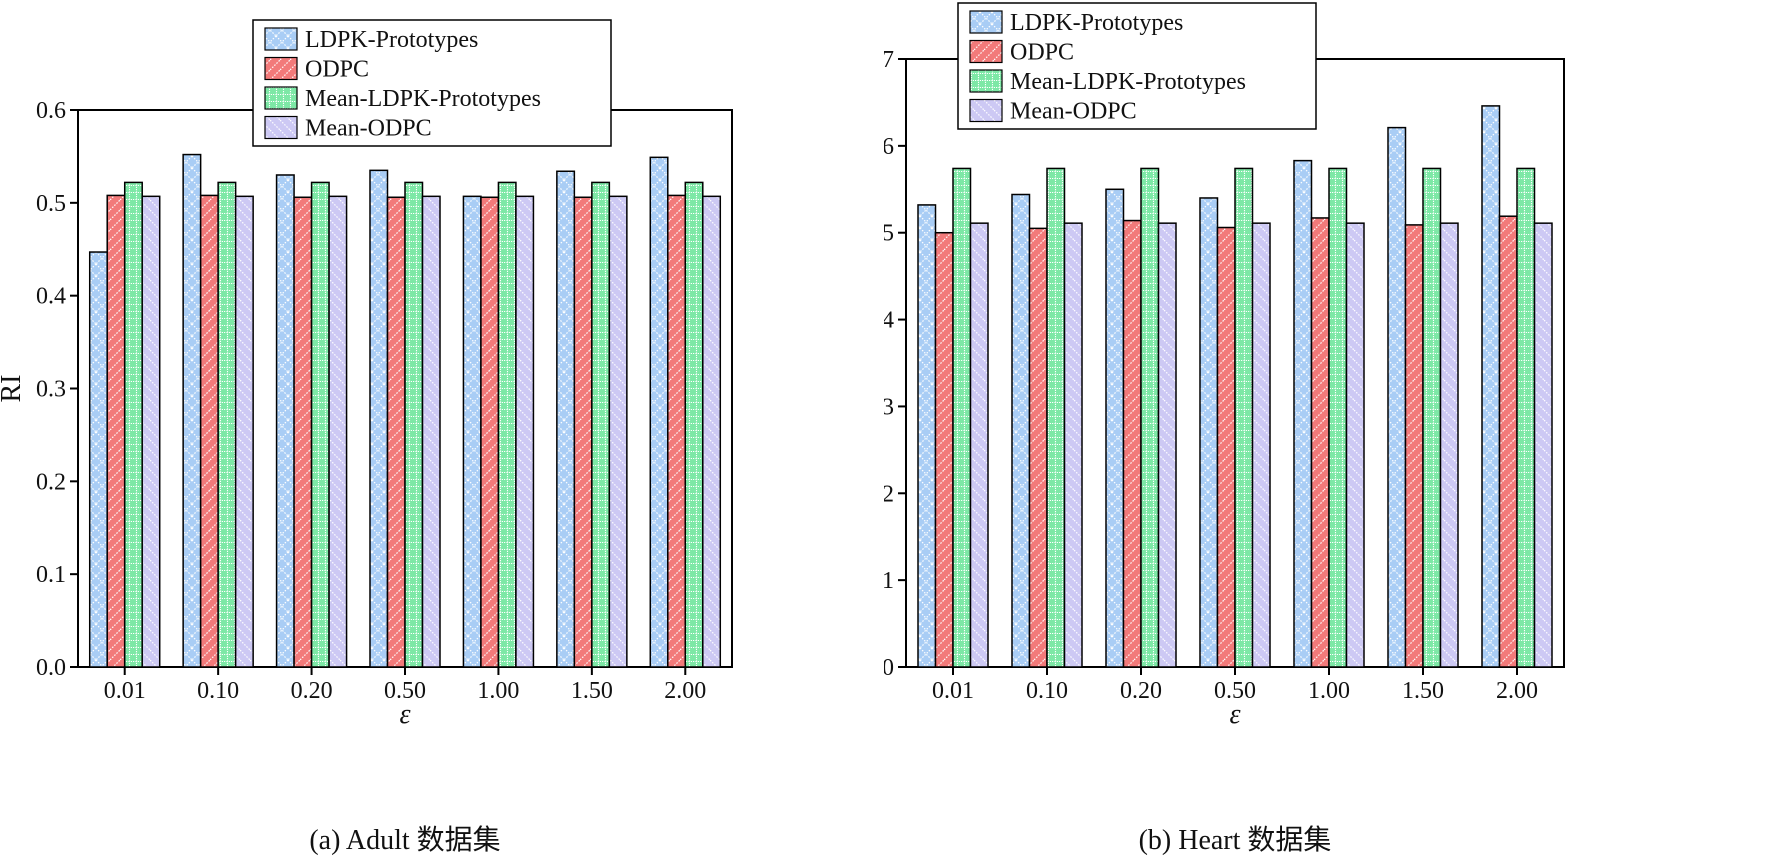 The width and height of the screenshot is (1767, 859). I want to click on bar-mean-ldpk-prototypes-0.50, so click(1244, 417).